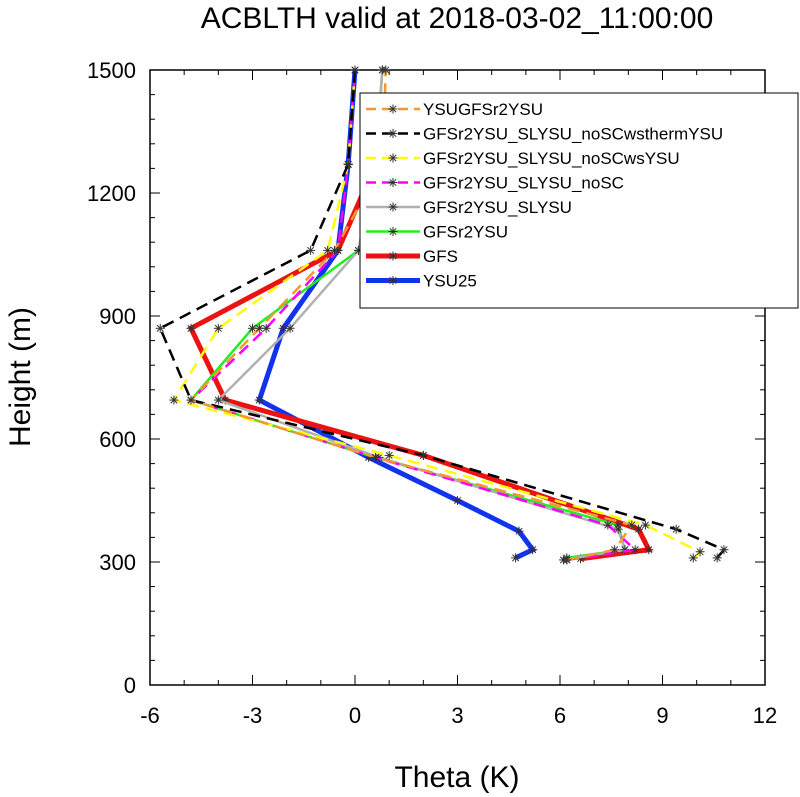 This screenshot has width=800, height=797. Describe the element at coordinates (457, 18) in the screenshot. I see `chart-title: ACBLTH valid at 2018-03-02_11:00:00` at that location.